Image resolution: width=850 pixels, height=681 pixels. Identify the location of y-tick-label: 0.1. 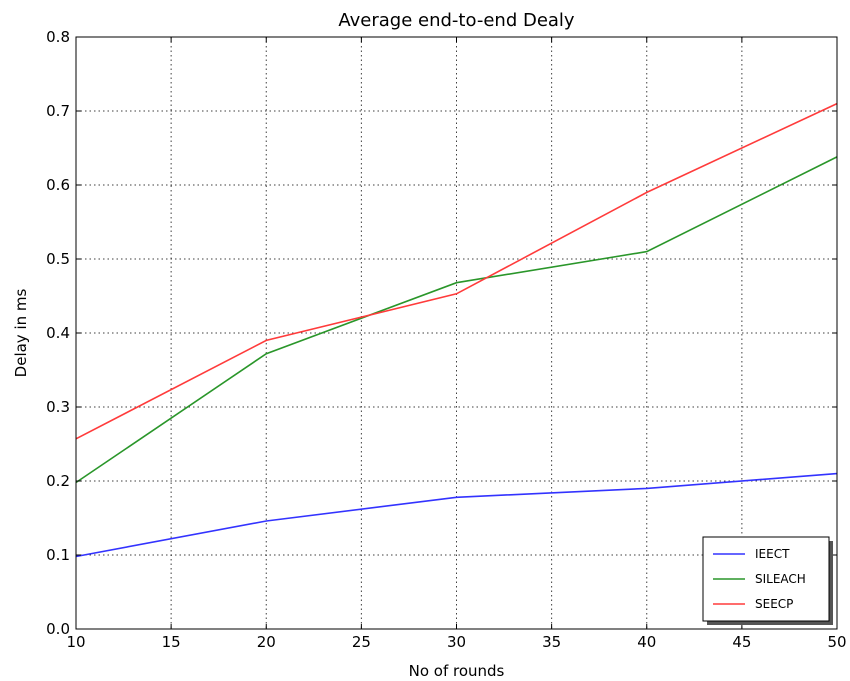
(58, 555).